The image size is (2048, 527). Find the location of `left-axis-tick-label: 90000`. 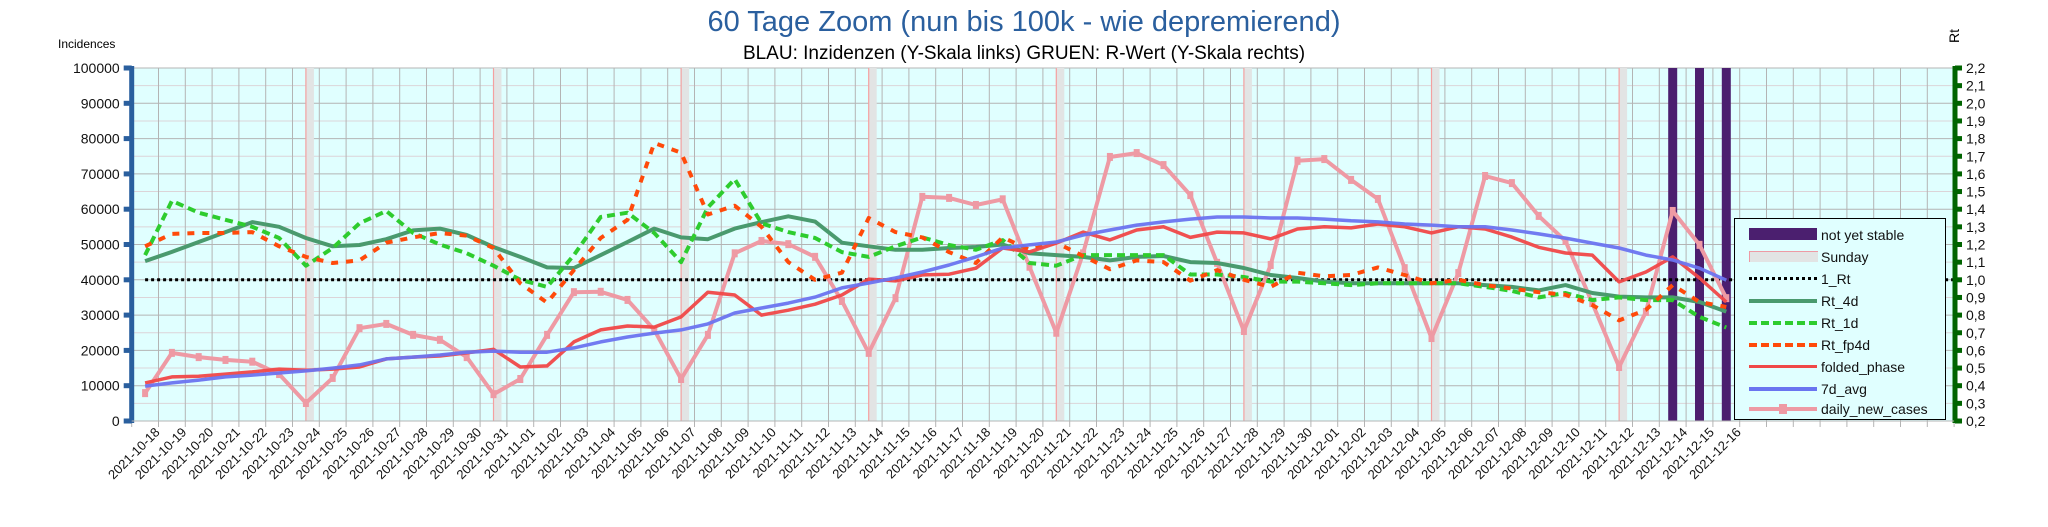

left-axis-tick-label: 90000 is located at coordinates (100, 103).